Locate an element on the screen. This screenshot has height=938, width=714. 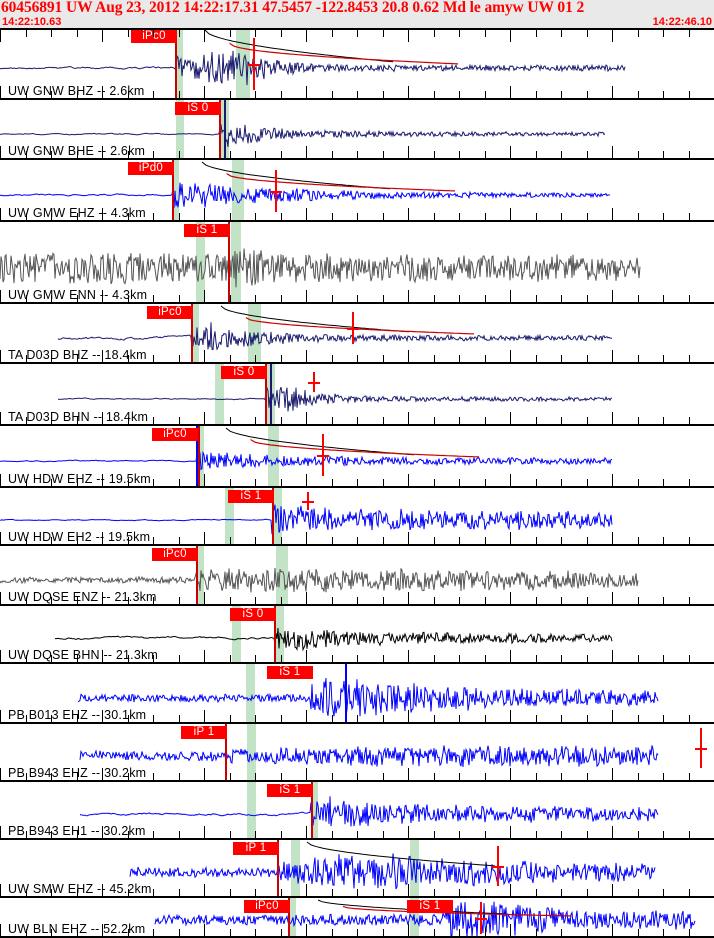
trace-panel: iPc0 UW DQSE ENZ -- 21.3km is located at coordinates (357, 576).